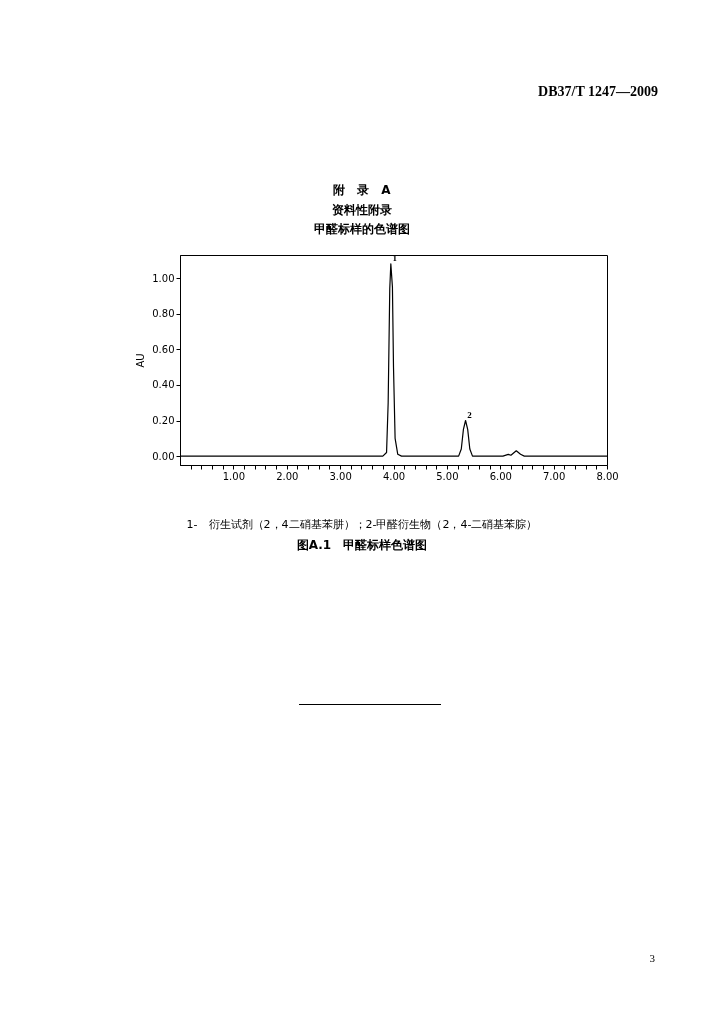 The image size is (724, 1024). I want to click on y-tick-label: 1.00, so click(163, 278).